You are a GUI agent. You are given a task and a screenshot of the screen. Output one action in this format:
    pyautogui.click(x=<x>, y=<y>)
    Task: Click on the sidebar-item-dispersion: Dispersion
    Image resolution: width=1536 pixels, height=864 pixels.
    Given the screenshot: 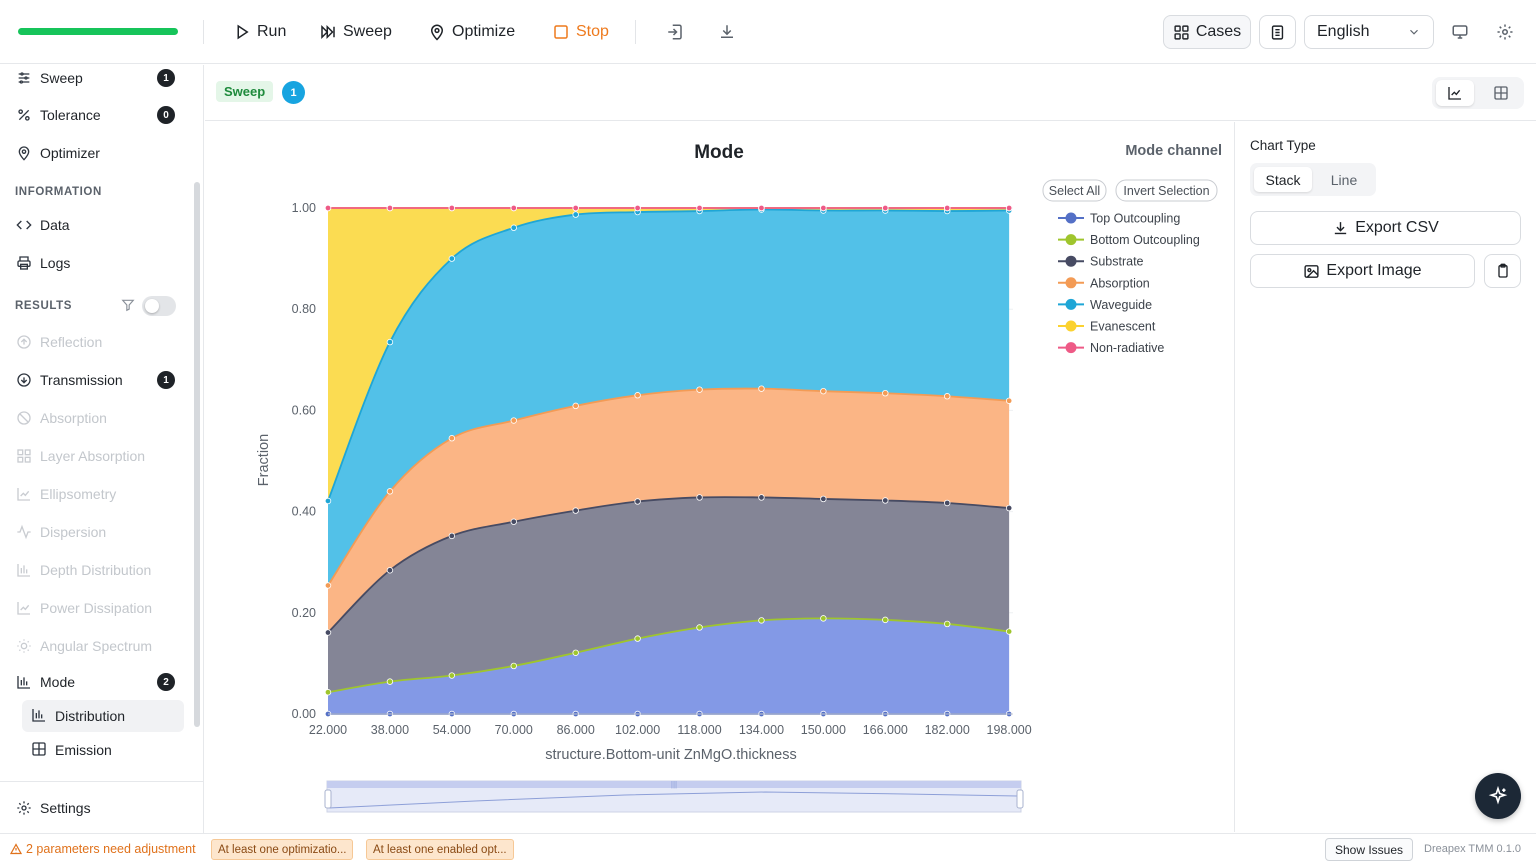 What is the action you would take?
    pyautogui.click(x=99, y=532)
    